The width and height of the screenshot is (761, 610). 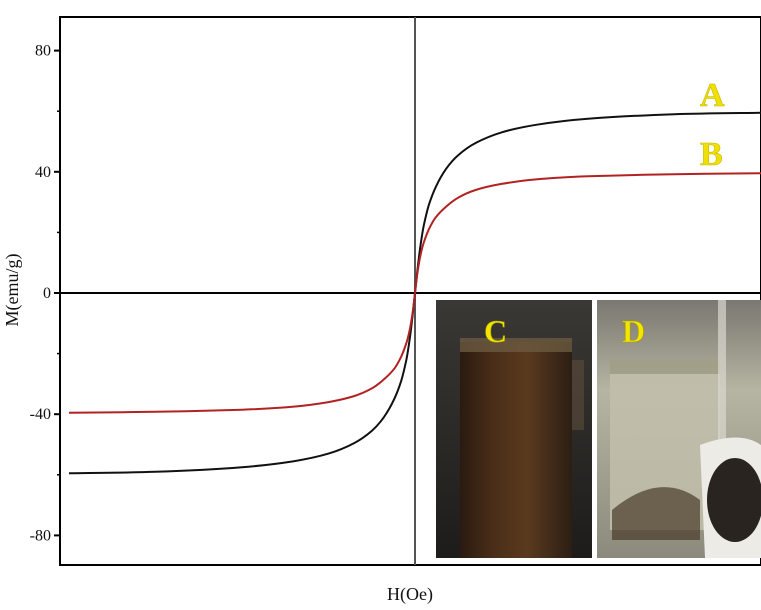 I want to click on inset-photo-d: D, so click(x=679, y=429).